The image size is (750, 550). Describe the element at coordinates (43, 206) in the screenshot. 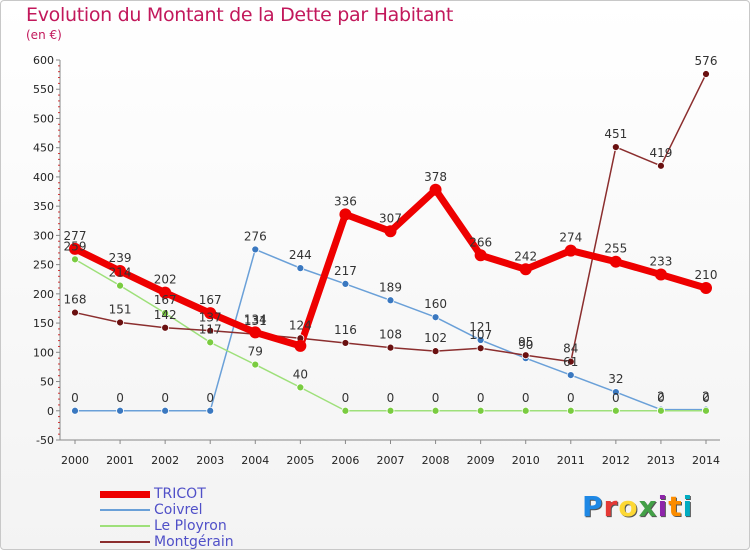

I see `y-tick-label: 350` at that location.